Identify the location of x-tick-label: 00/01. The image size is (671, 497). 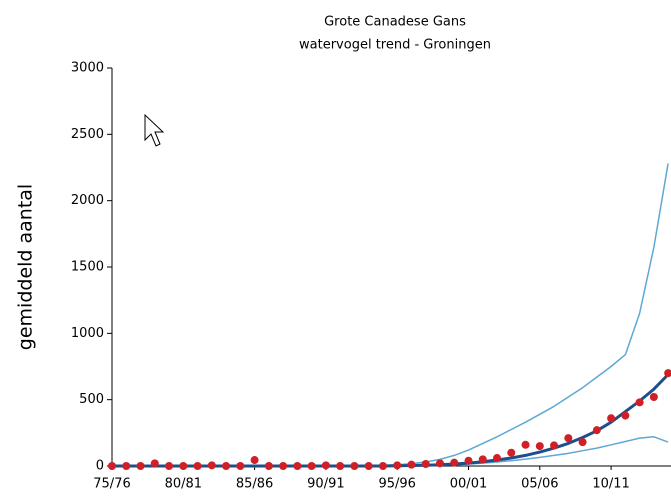
(468, 484).